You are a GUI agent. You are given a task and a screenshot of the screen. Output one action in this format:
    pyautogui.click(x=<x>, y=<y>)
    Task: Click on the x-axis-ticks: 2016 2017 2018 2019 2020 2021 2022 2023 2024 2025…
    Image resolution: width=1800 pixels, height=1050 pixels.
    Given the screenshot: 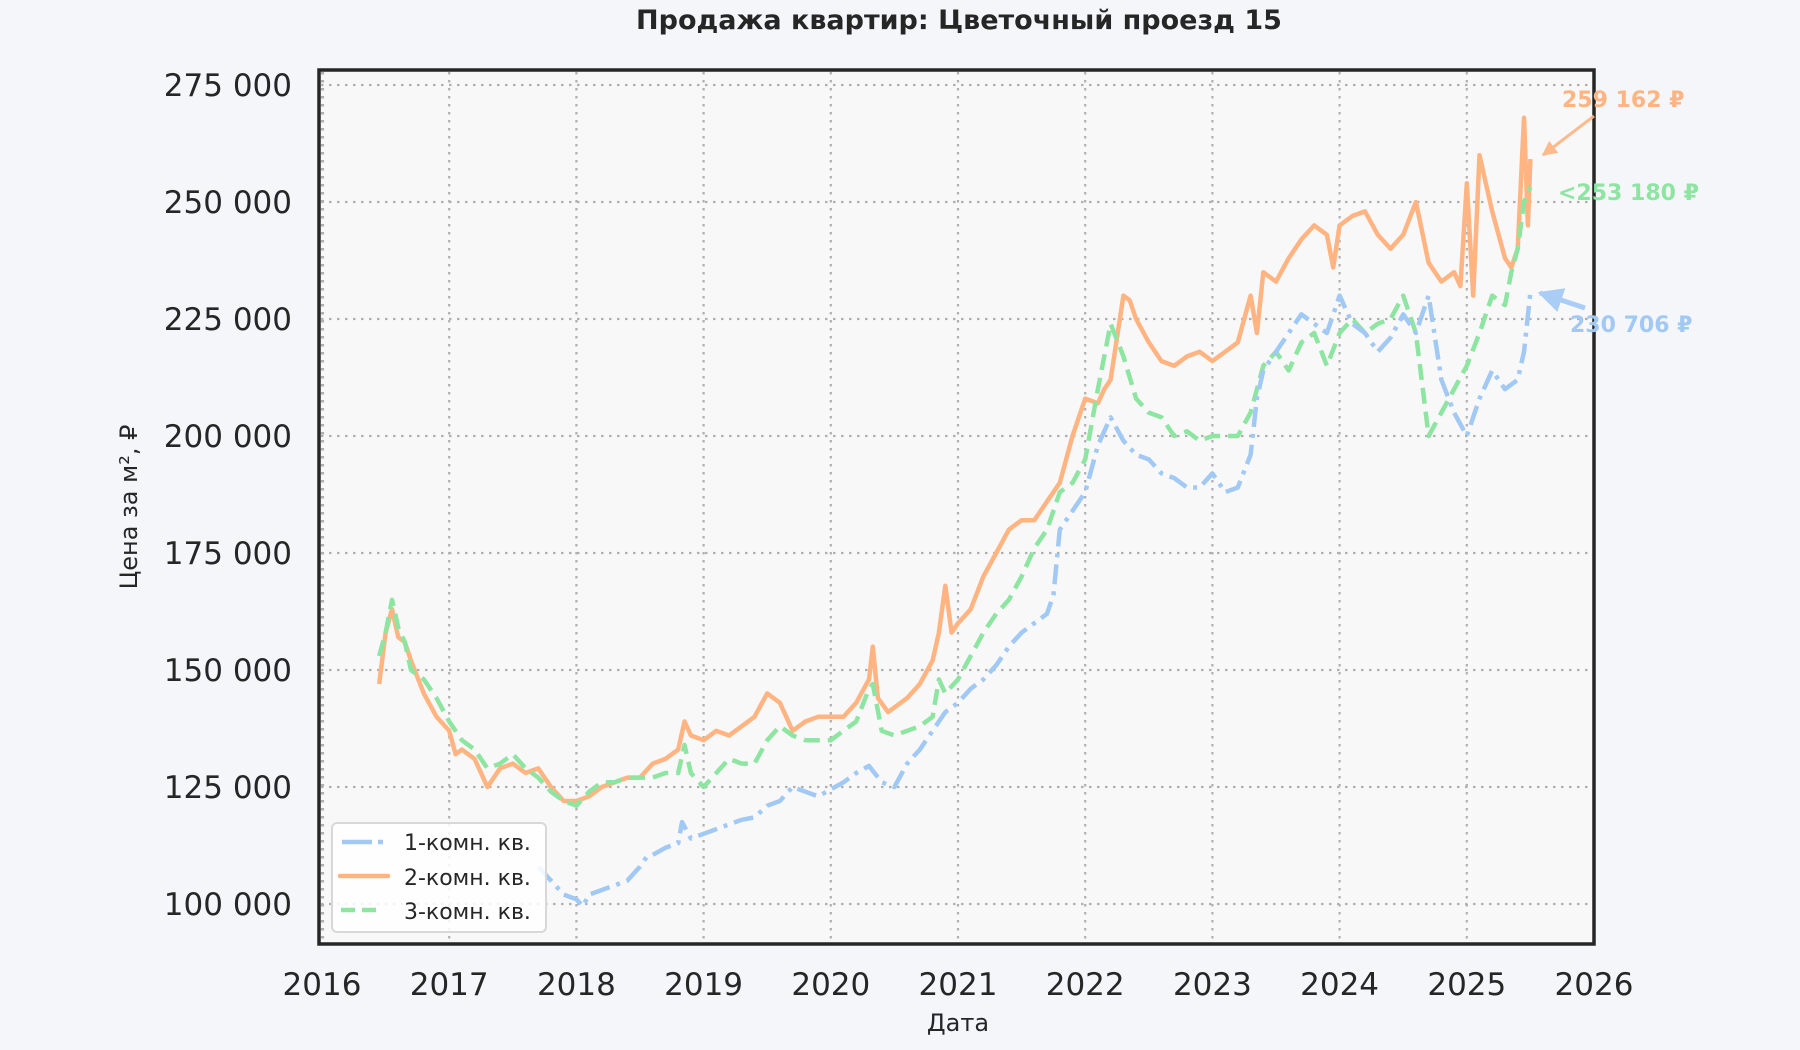 What is the action you would take?
    pyautogui.click(x=958, y=985)
    